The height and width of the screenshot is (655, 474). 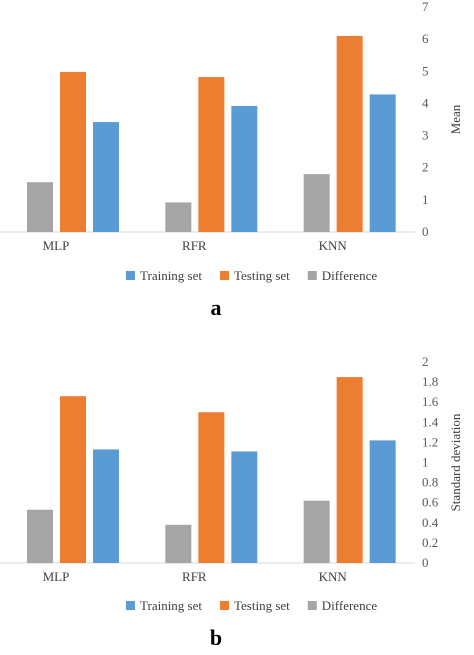 What do you see at coordinates (425, 135) in the screenshot?
I see `y-tick-label: 3` at bounding box center [425, 135].